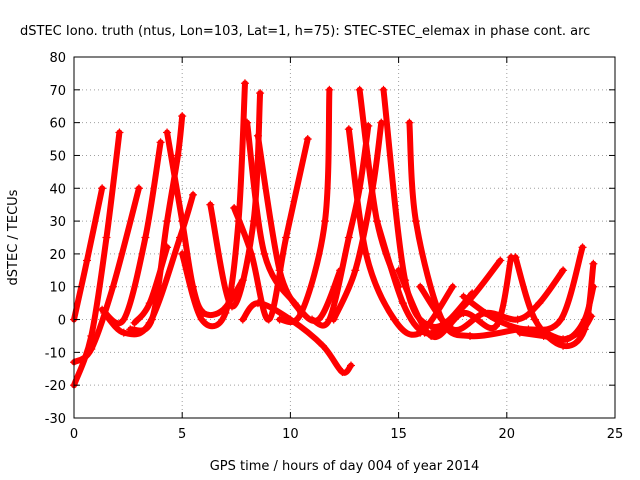  What do you see at coordinates (57, 288) in the screenshot?
I see `y-tick-label: 10` at bounding box center [57, 288].